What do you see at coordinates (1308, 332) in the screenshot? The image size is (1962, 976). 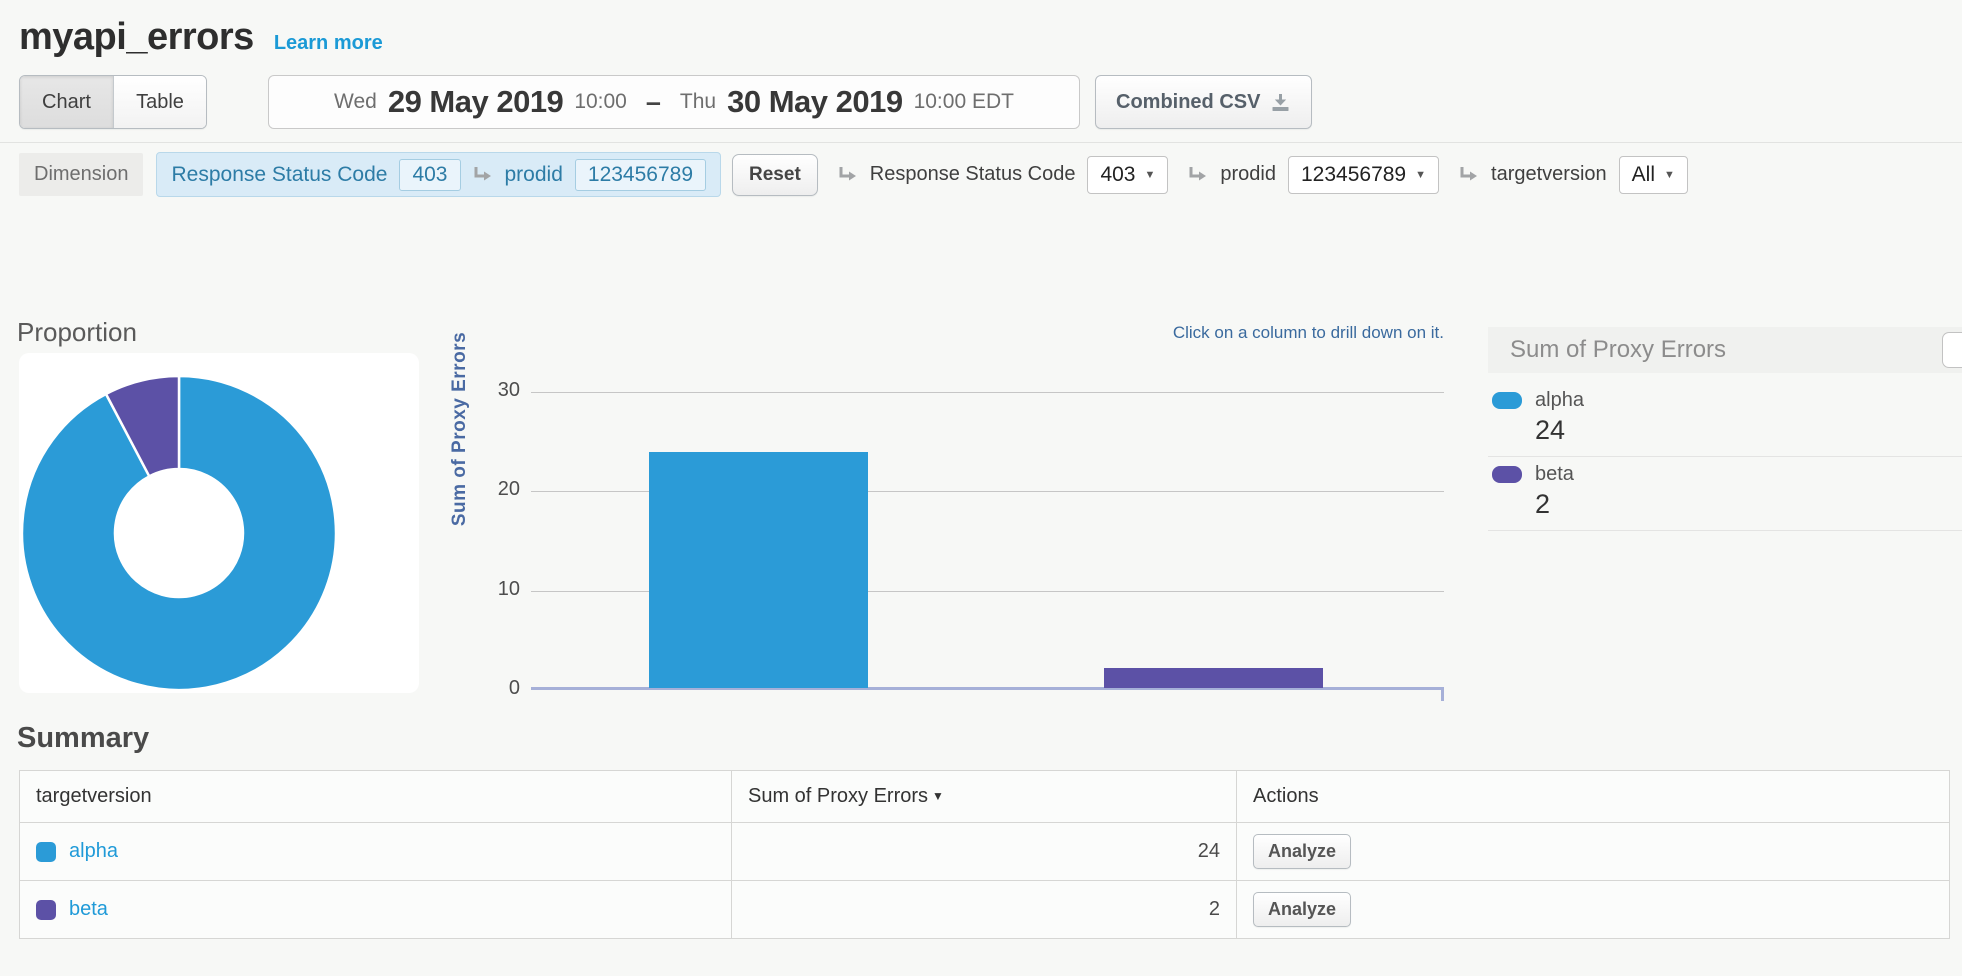 I see `drilldown-hint-text: Click on a column to drill down on it.` at bounding box center [1308, 332].